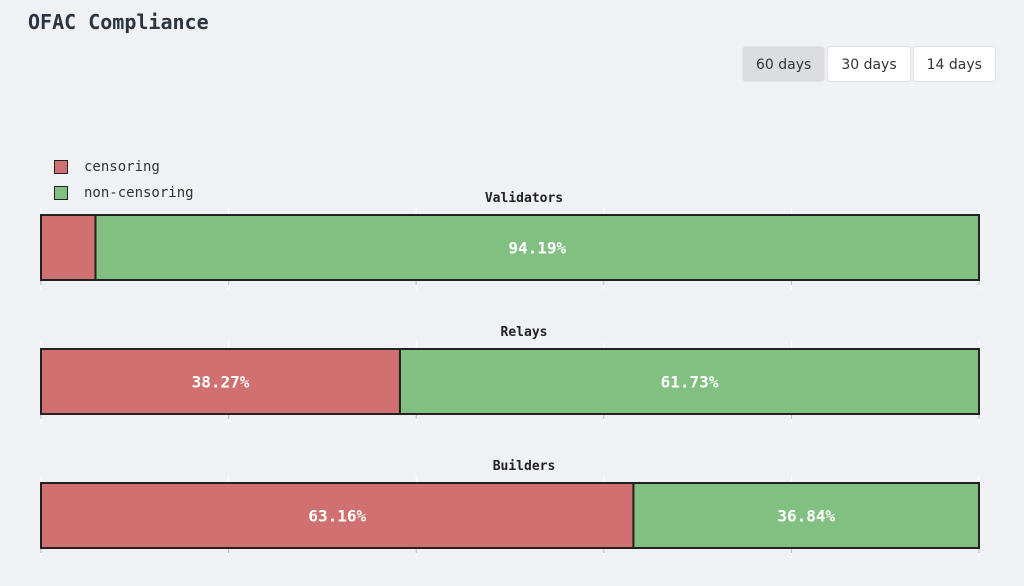 This screenshot has width=1024, height=586. Describe the element at coordinates (118, 22) in the screenshot. I see `page-title: OFAC Compliance` at that location.